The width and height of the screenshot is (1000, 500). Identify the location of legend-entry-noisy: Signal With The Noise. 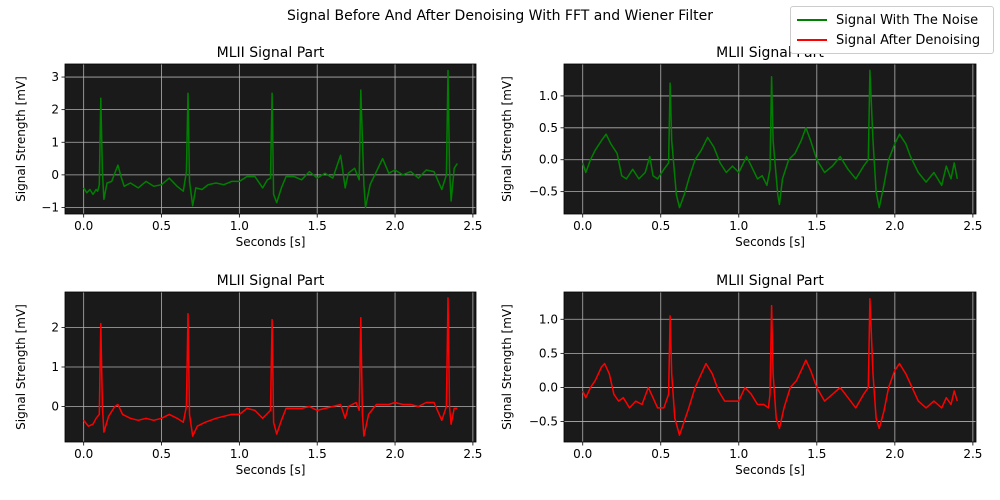
(887, 20).